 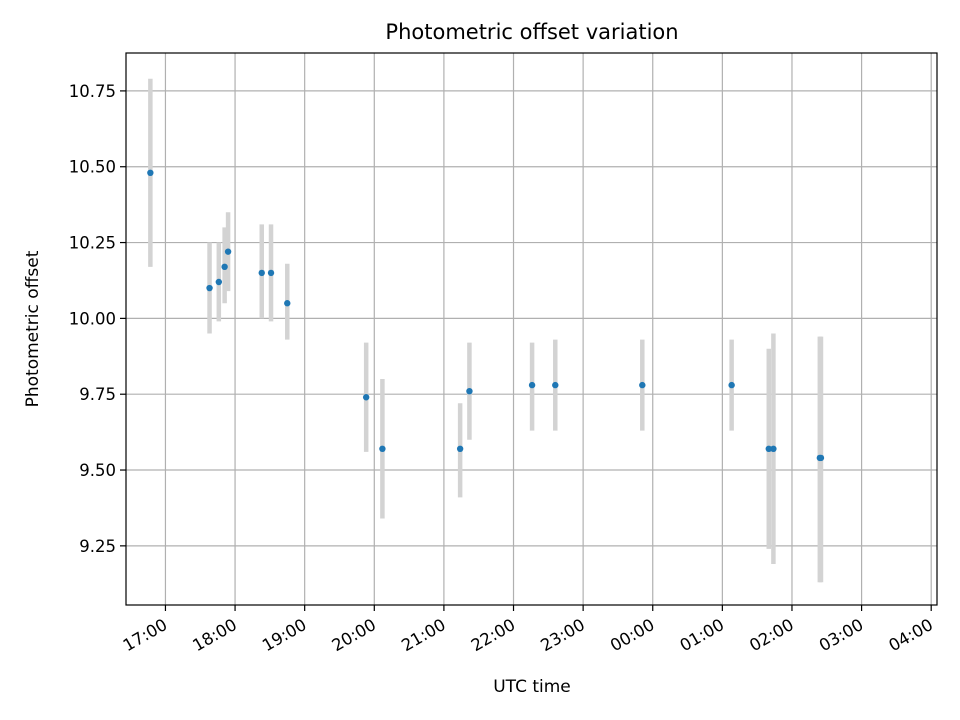 What do you see at coordinates (214, 635) in the screenshot?
I see `x-tick-label: 18:00` at bounding box center [214, 635].